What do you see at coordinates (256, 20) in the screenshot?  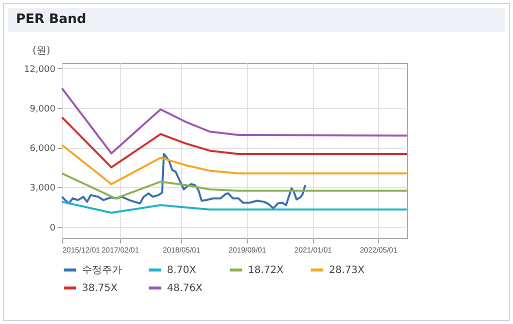 I see `chart-title: PER Band` at bounding box center [256, 20].